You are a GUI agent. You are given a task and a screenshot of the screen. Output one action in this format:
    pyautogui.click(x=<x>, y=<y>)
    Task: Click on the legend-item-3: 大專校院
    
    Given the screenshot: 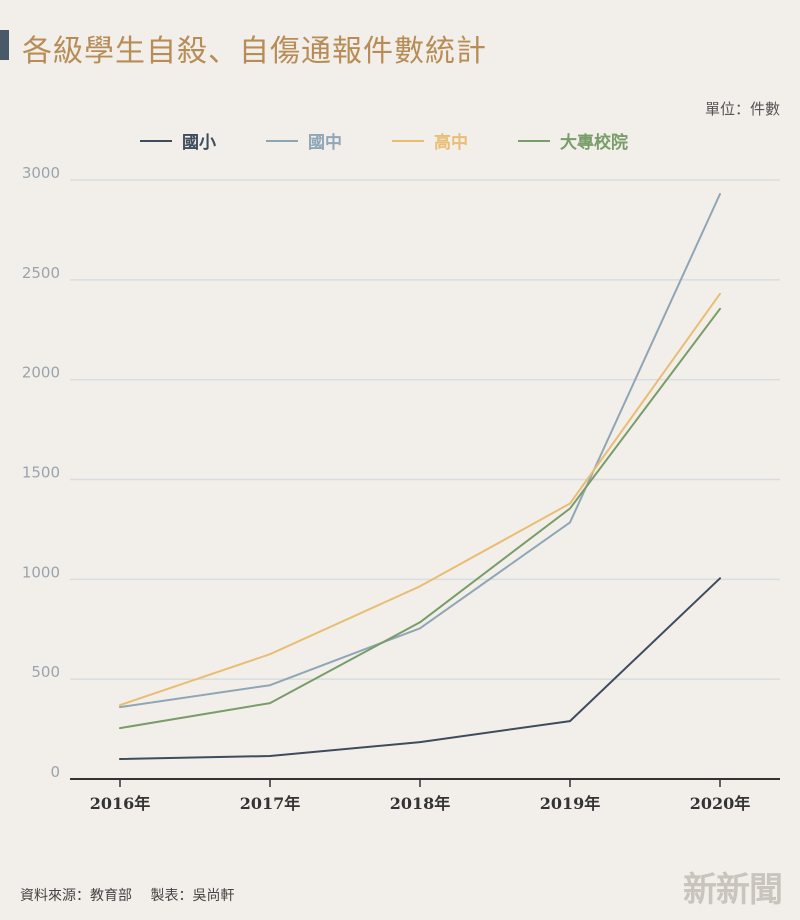 What is the action you would take?
    pyautogui.click(x=573, y=140)
    